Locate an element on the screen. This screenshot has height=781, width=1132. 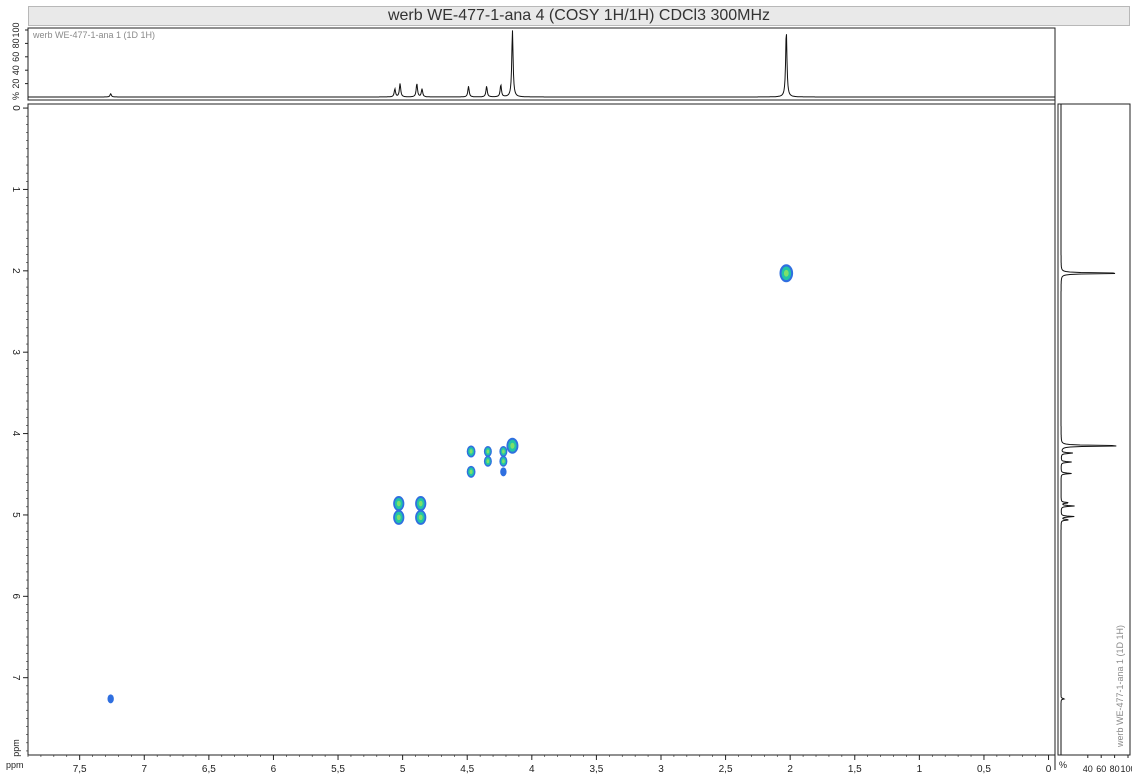
y-unit-label: ppm is located at coordinates (16, 748).